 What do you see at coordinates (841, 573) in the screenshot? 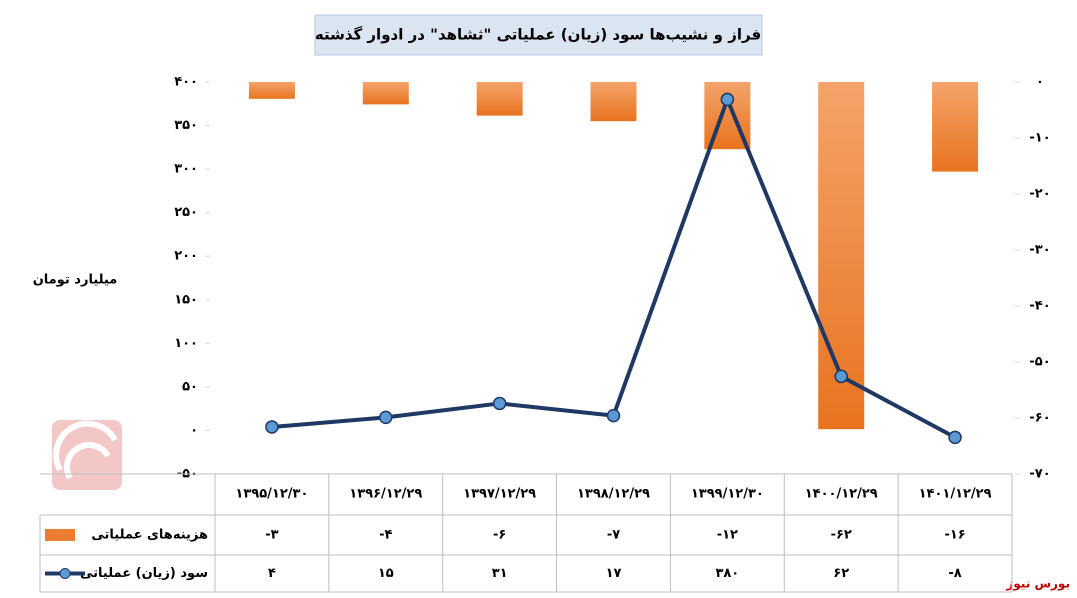
I see `value-label: ۶۲` at bounding box center [841, 573].